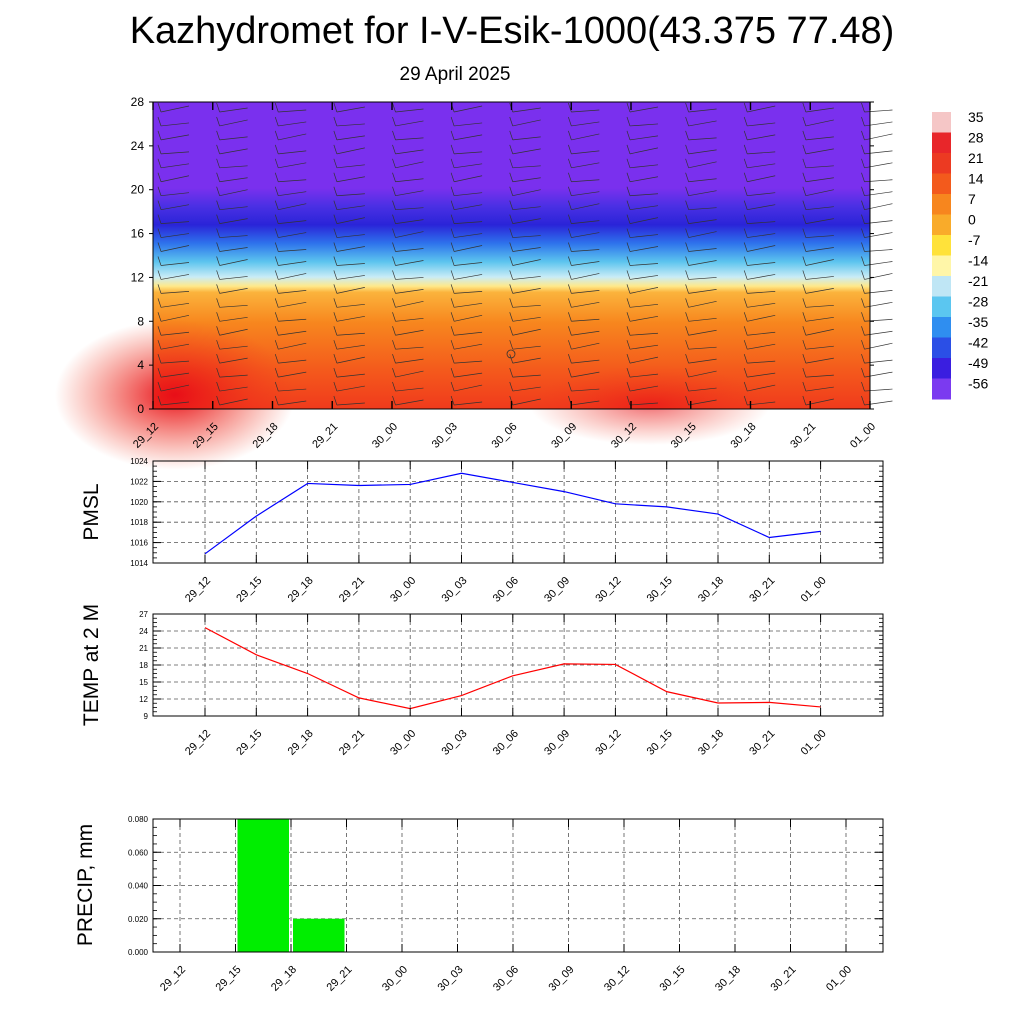 The height and width of the screenshot is (1024, 1024). I want to click on colorbar-label: 35, so click(976, 117).